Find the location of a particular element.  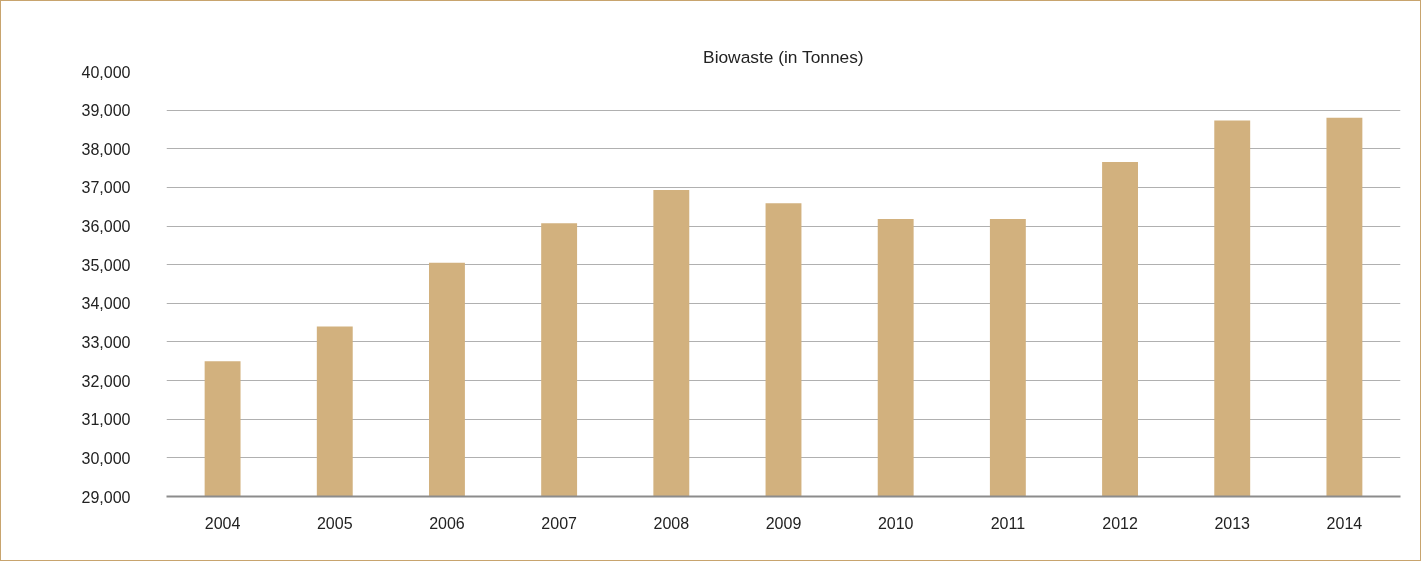

x-tick-label: 2007 is located at coordinates (559, 523).